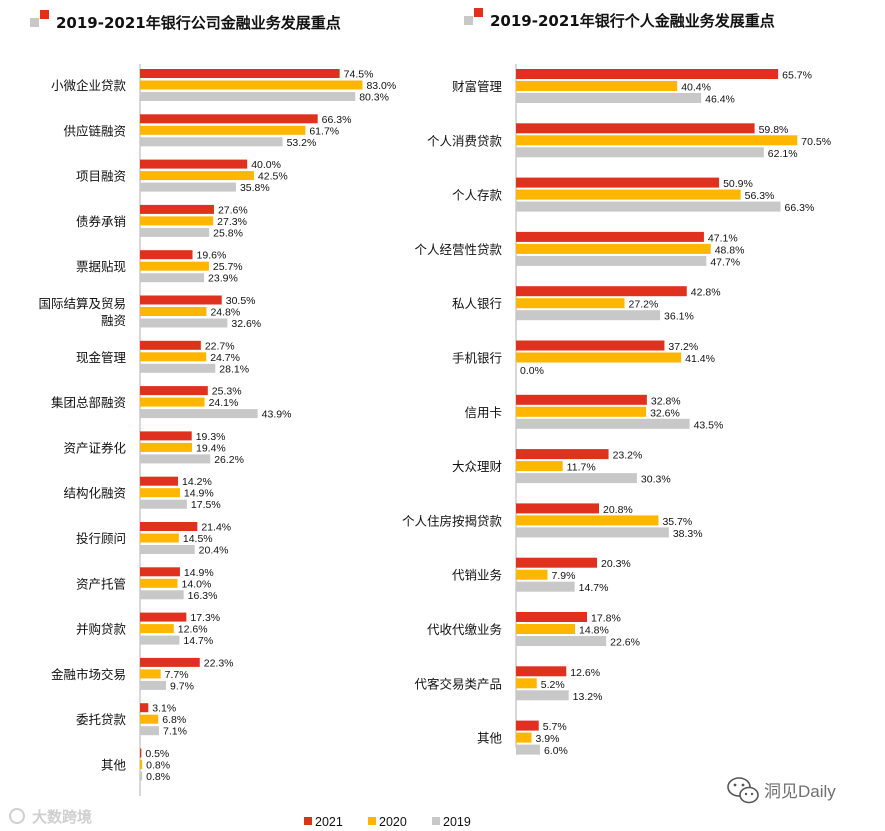 This screenshot has width=885, height=831. Describe the element at coordinates (666, 401) in the screenshot. I see `right-value-label-2021: 32.8%` at that location.